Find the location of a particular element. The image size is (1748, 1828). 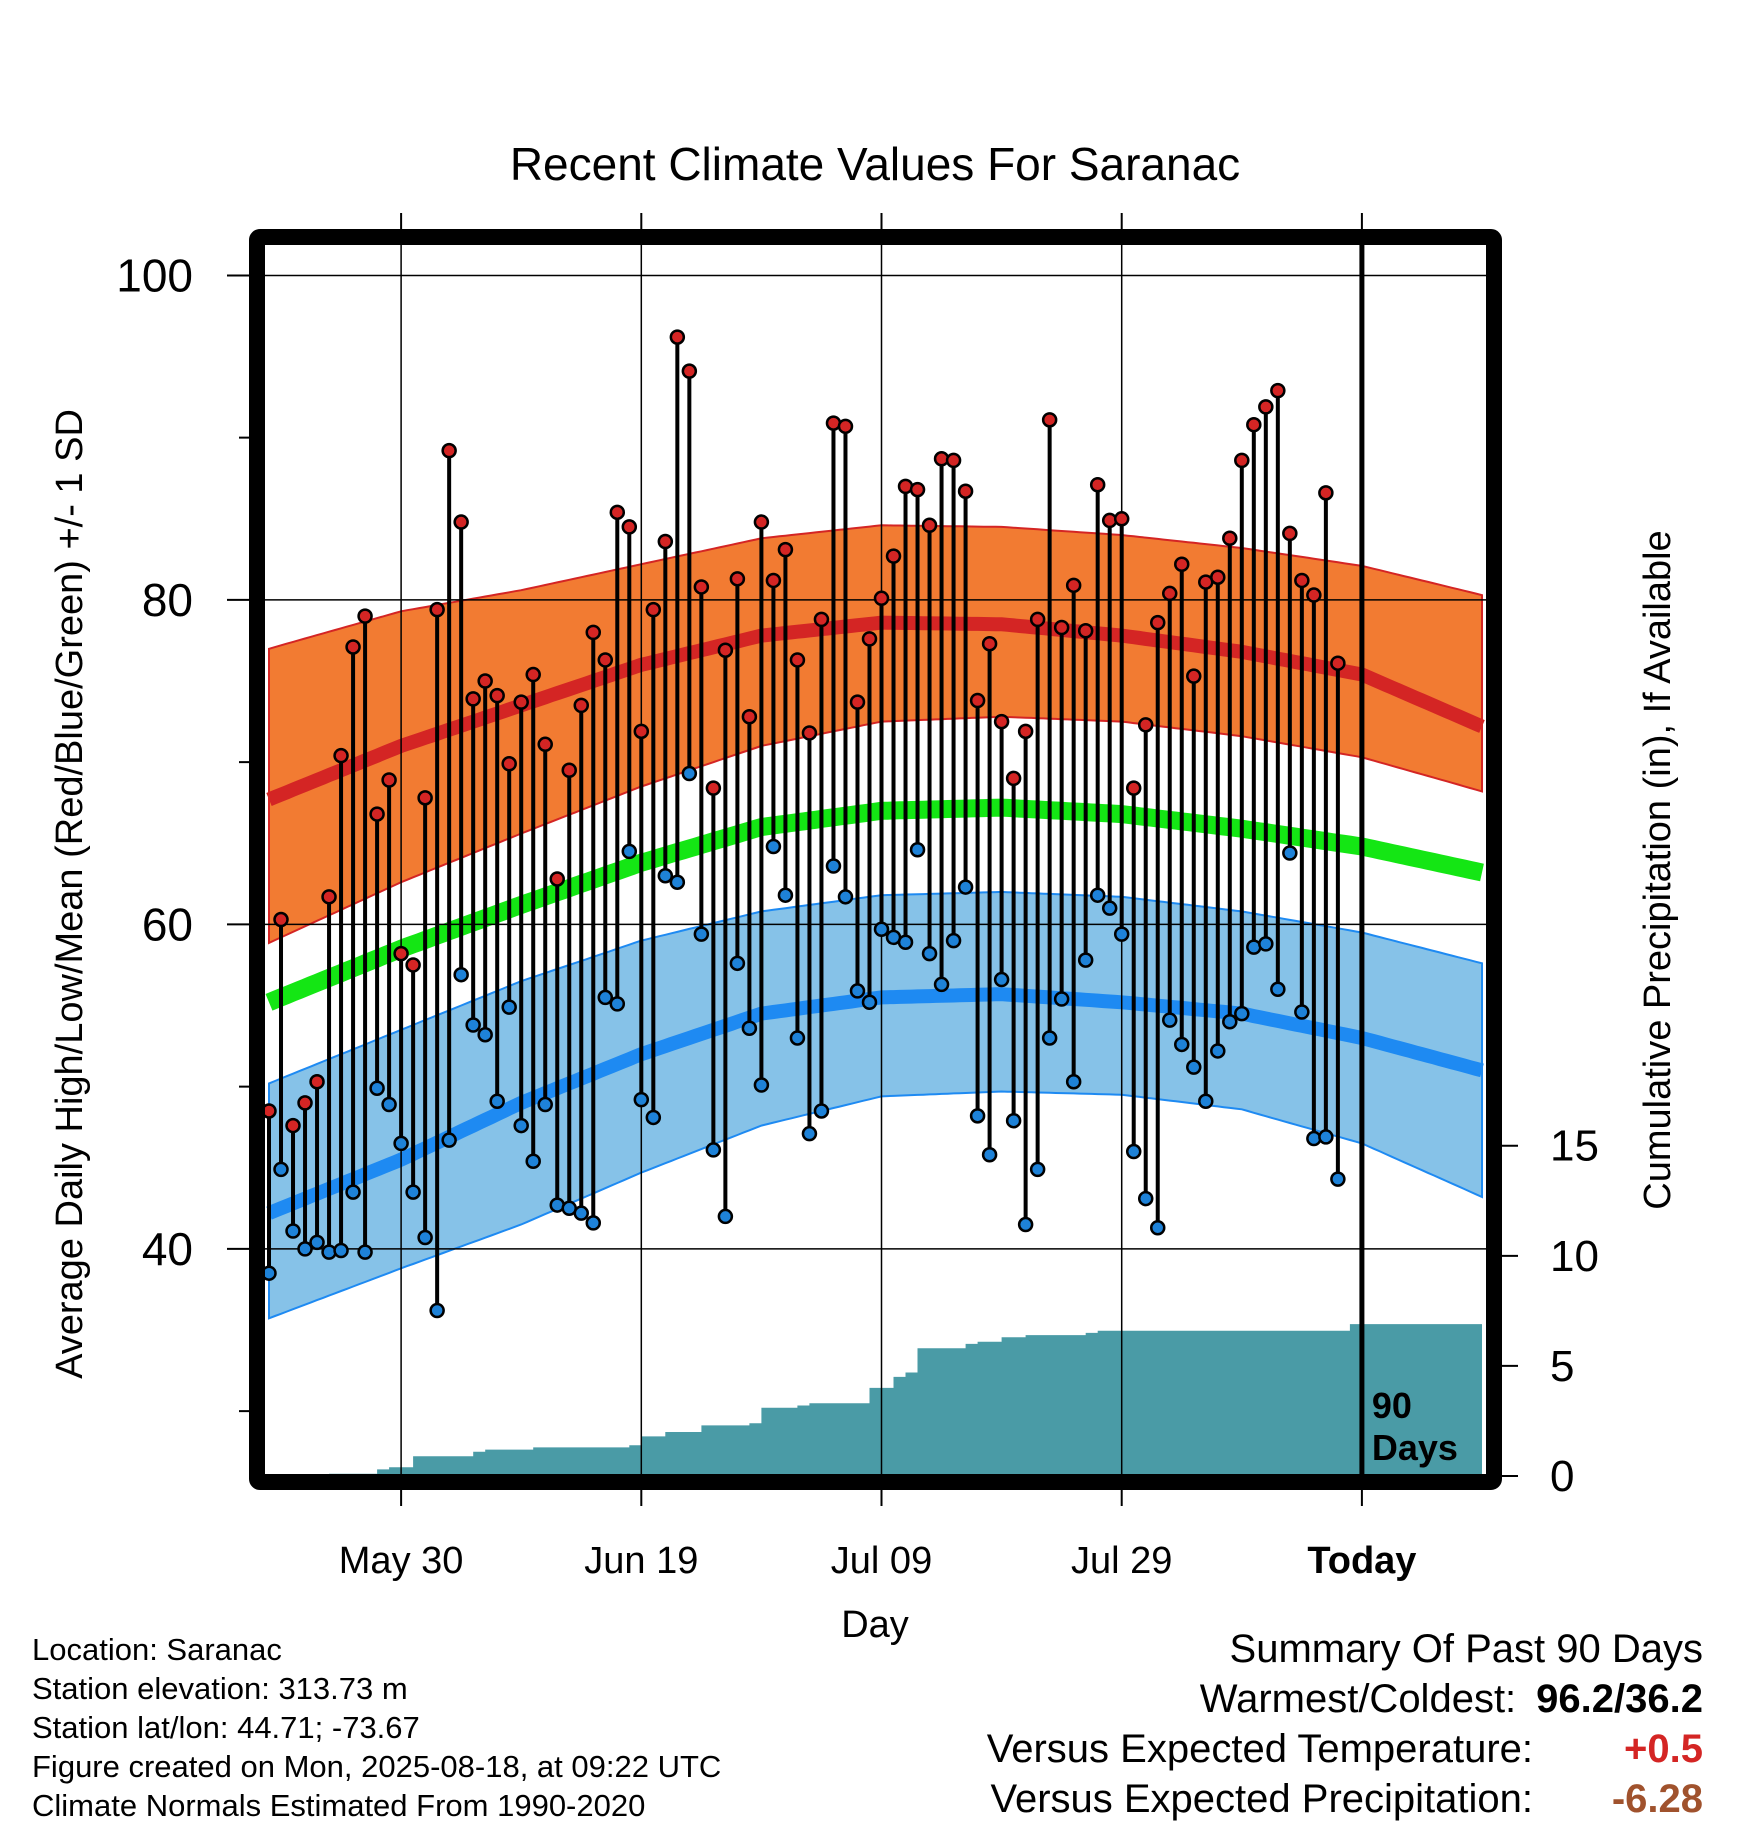

y-tick-label: 40 is located at coordinates (167, 1249).